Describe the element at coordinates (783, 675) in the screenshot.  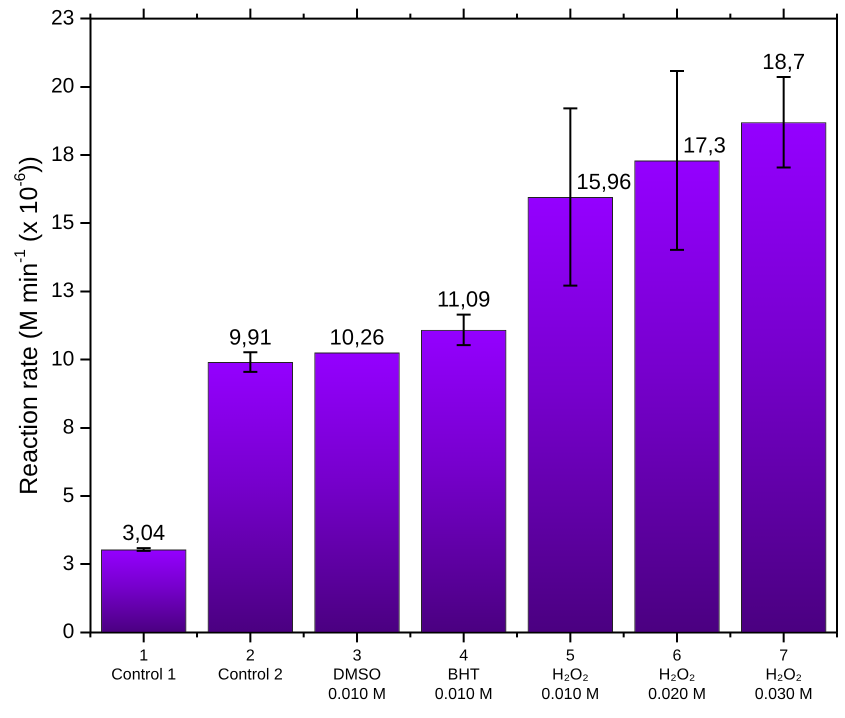
I see `x-tick-label: 7 H₂O₂ 0.030 M` at that location.